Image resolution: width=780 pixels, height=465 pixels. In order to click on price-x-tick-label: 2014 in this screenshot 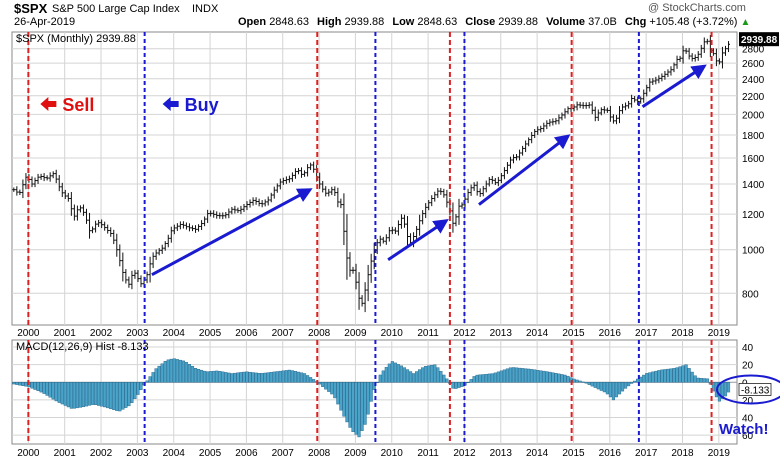, I will do `click(537, 333)`.